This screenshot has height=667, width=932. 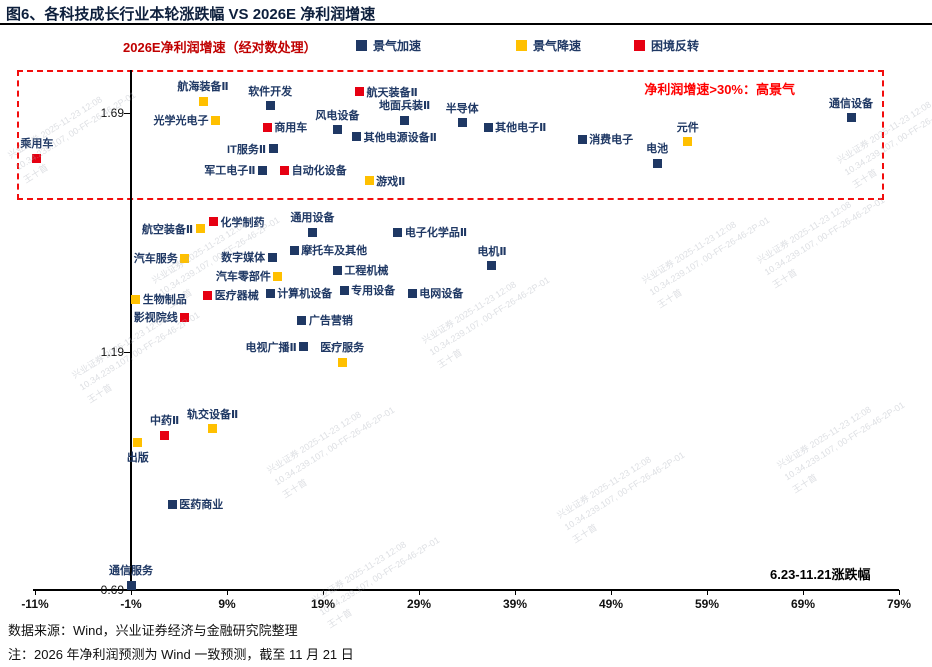 I want to click on point-label: 通信服务, so click(x=131, y=571).